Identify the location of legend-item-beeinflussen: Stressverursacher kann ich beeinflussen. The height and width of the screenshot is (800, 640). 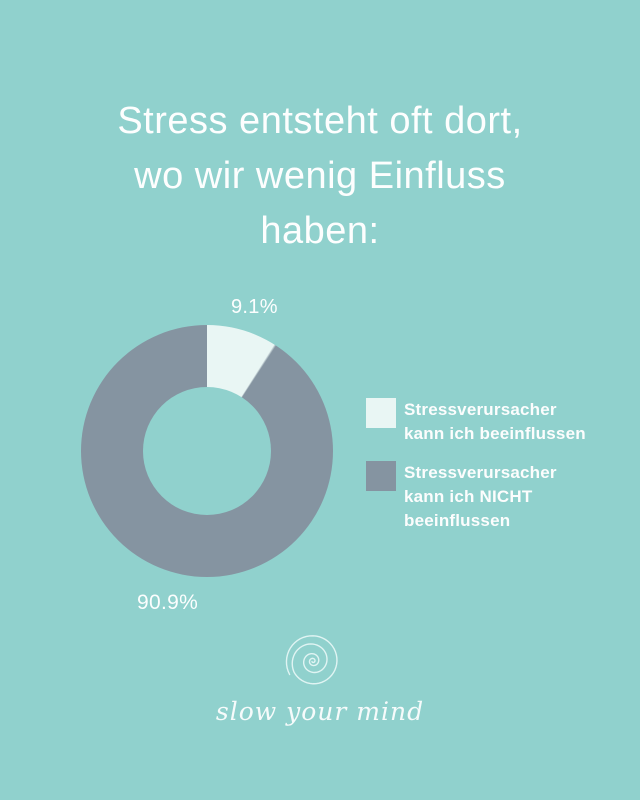
(480, 422).